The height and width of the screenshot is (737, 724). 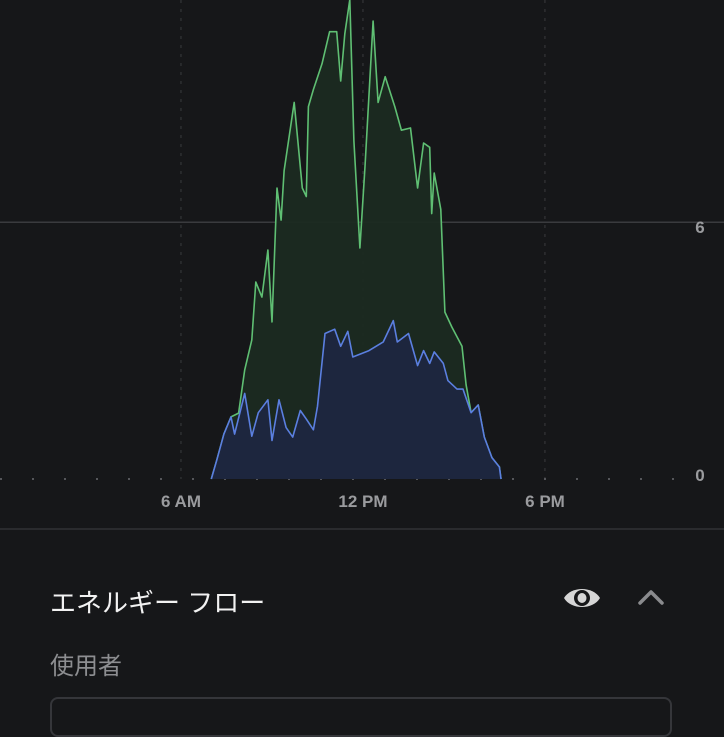 I want to click on section-title: エネルギー フロー, so click(x=158, y=603).